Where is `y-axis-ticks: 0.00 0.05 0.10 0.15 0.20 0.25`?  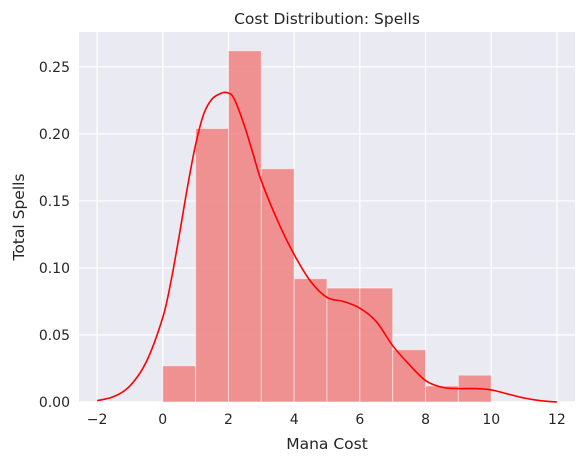
y-axis-ticks: 0.00 0.05 0.10 0.15 0.20 0.25 is located at coordinates (54, 235).